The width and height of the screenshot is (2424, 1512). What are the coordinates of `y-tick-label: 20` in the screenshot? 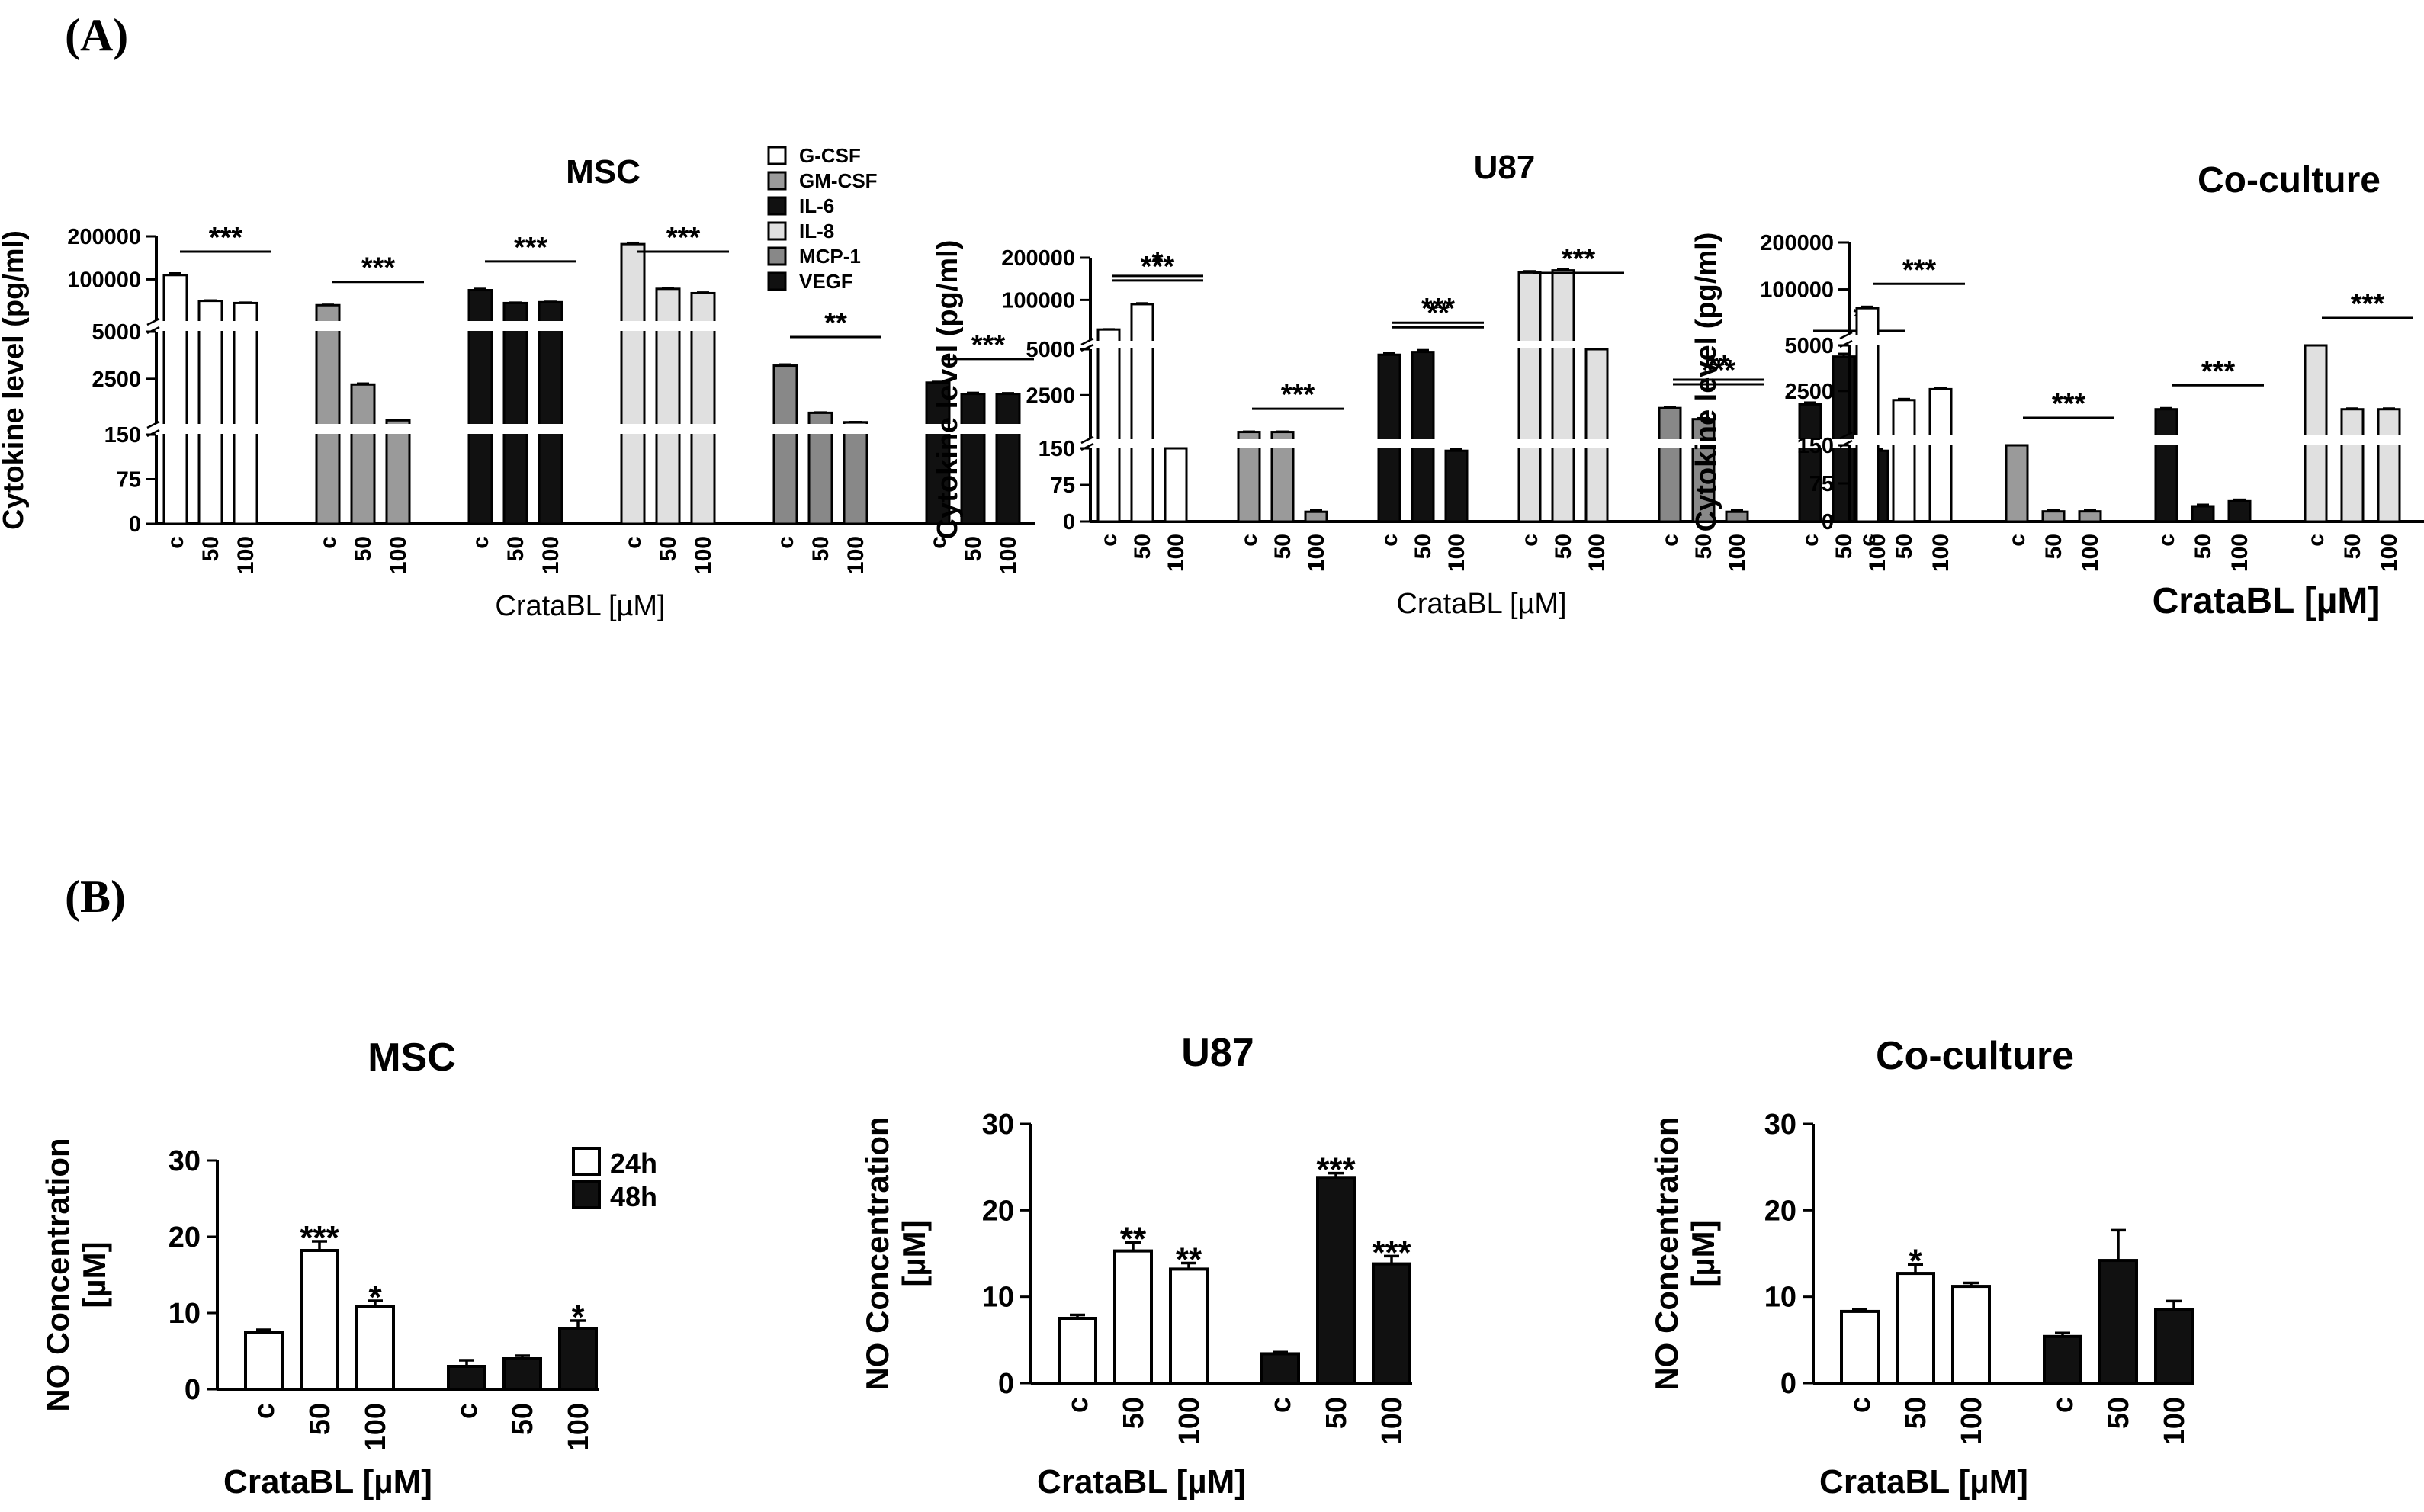 It's located at (998, 1211).